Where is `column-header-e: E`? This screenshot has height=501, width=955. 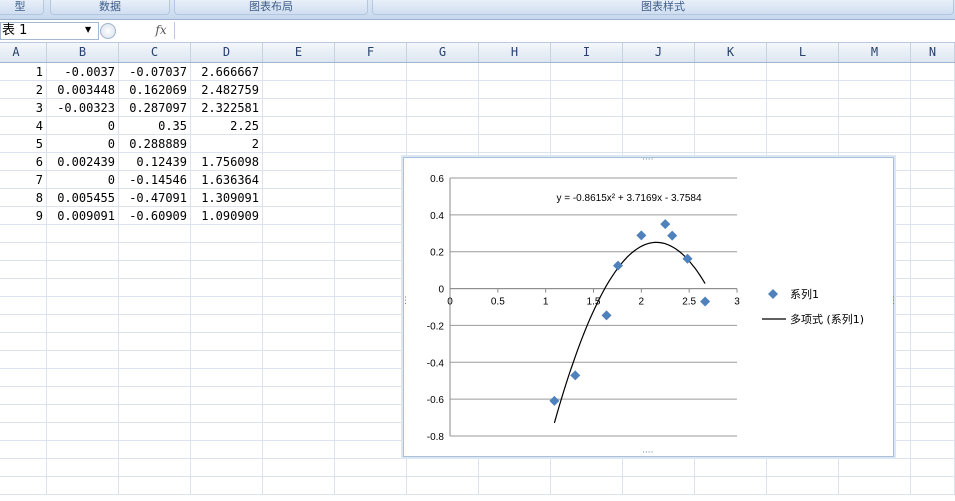
column-header-e: E is located at coordinates (299, 52).